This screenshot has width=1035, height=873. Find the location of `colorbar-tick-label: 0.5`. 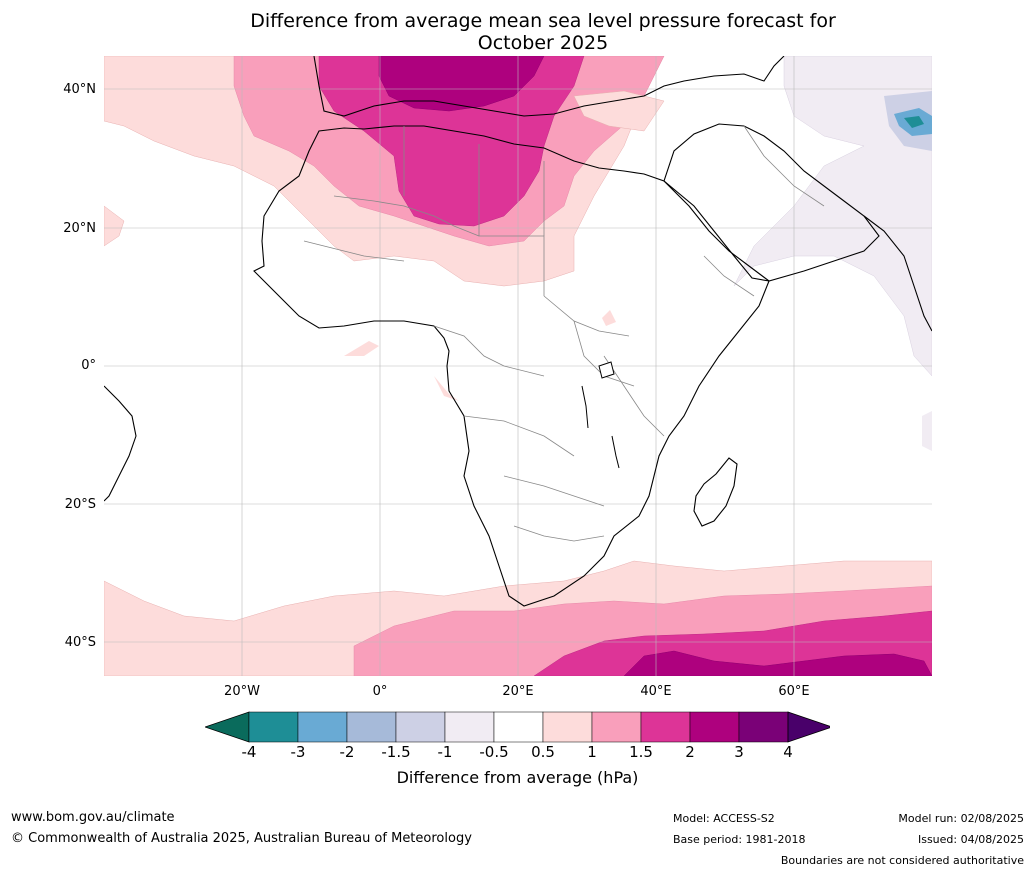

colorbar-tick-label: 0.5 is located at coordinates (543, 752).